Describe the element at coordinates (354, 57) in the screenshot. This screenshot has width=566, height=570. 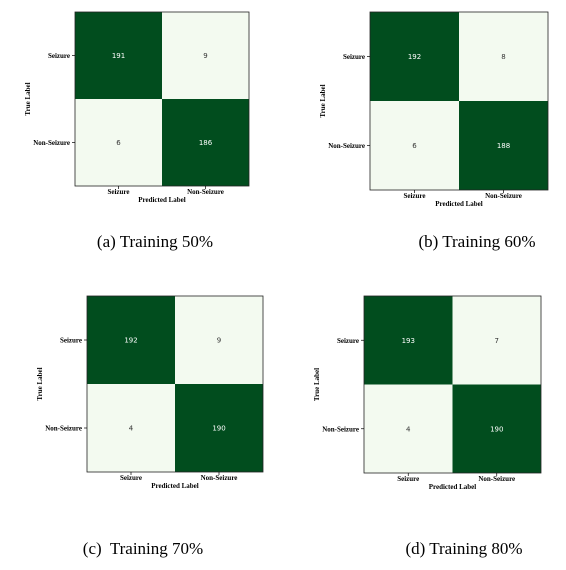
I see `y-tick-label-b-0: Seizure` at that location.